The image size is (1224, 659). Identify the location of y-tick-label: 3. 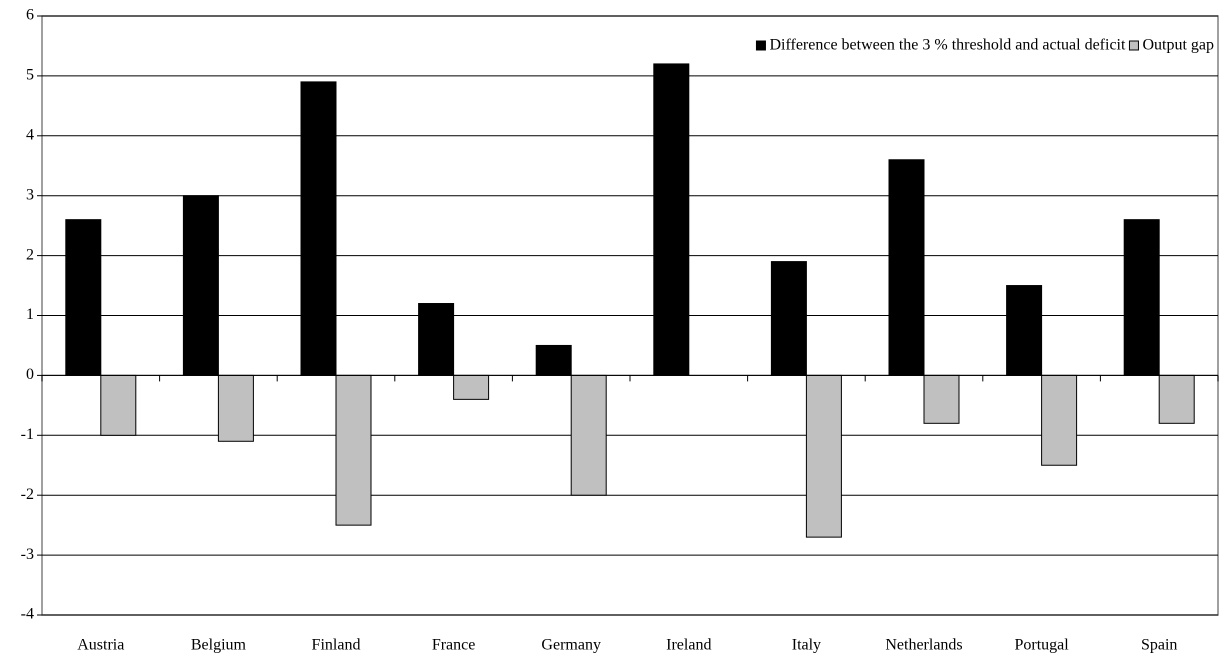
(30, 194).